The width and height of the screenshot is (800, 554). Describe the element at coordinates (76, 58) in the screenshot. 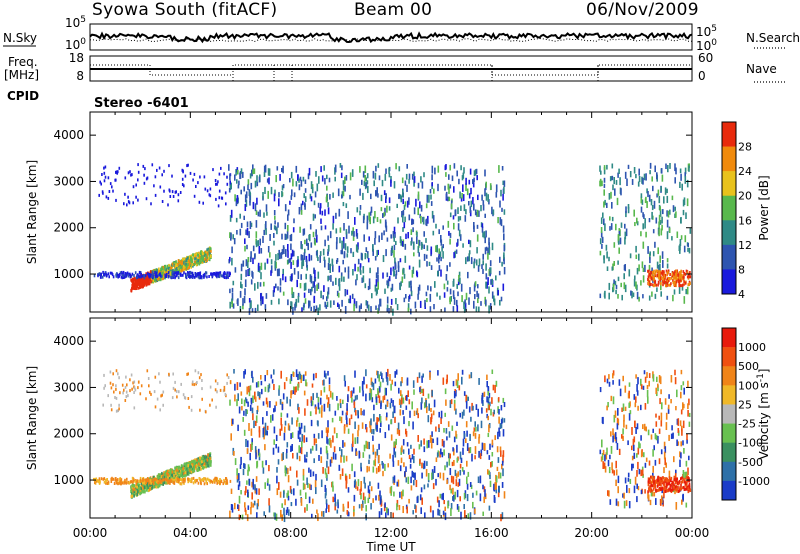

I see `freq-tick-top: 18` at that location.